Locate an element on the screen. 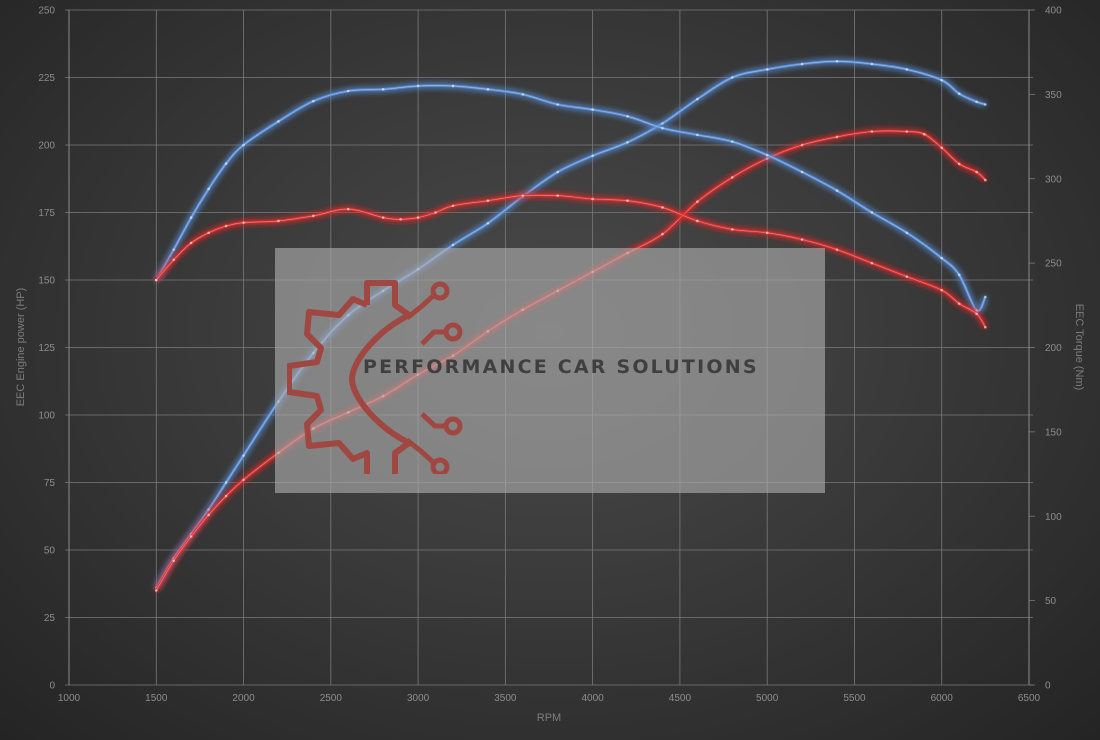  y-left-tick-label: 125 is located at coordinates (46, 348).